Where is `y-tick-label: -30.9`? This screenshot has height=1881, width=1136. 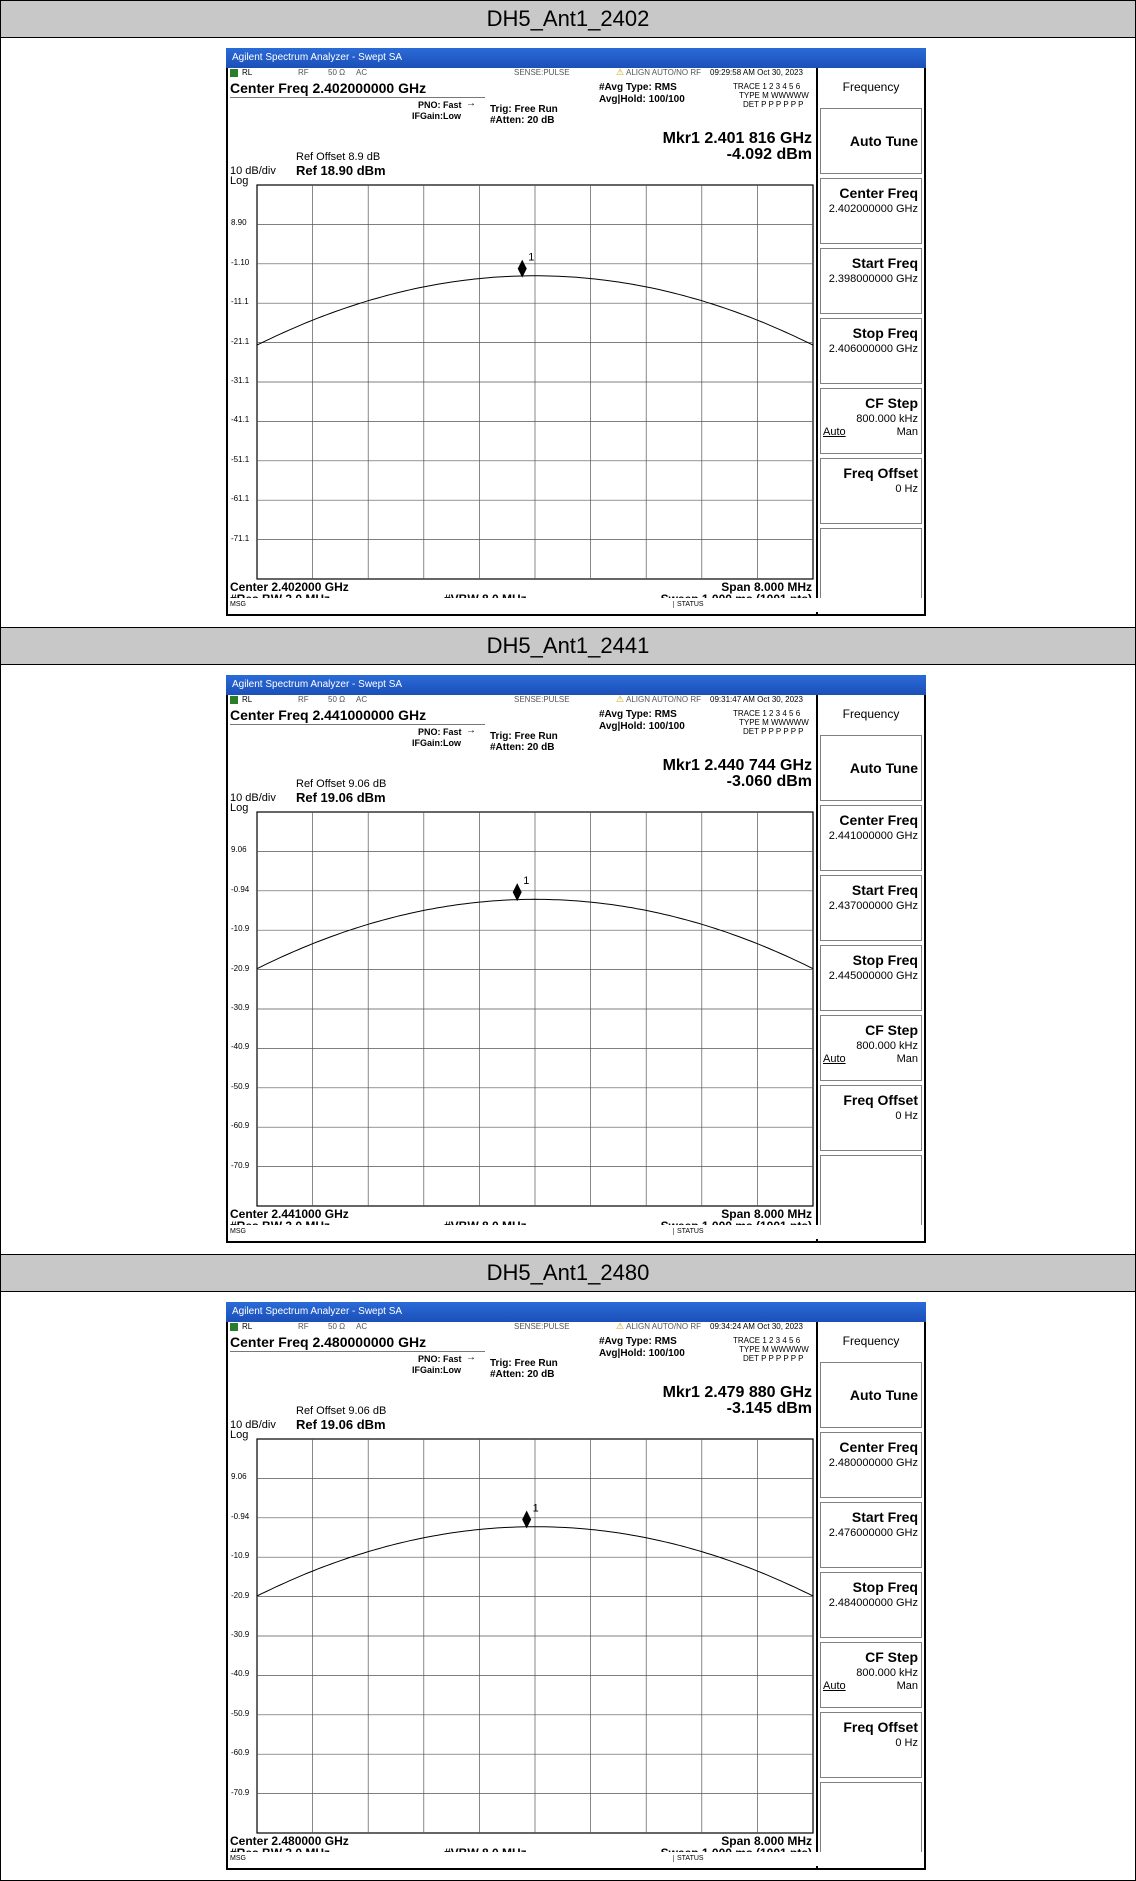
y-tick-label: -30.9 is located at coordinates (240, 1634).